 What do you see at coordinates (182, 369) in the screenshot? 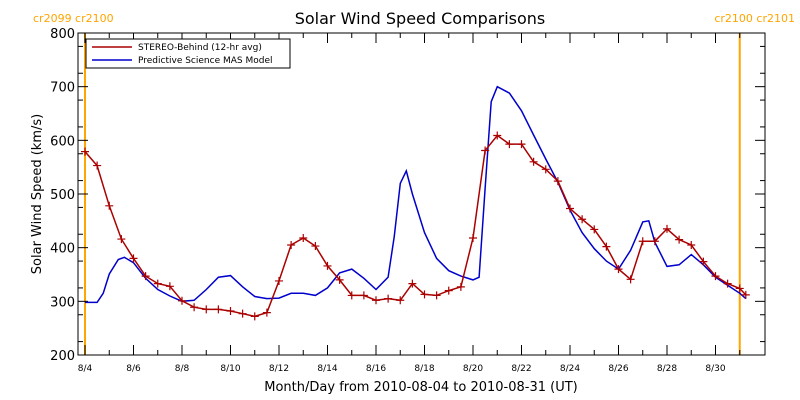
I see `x-tick-label-2: 8/8` at bounding box center [182, 369].